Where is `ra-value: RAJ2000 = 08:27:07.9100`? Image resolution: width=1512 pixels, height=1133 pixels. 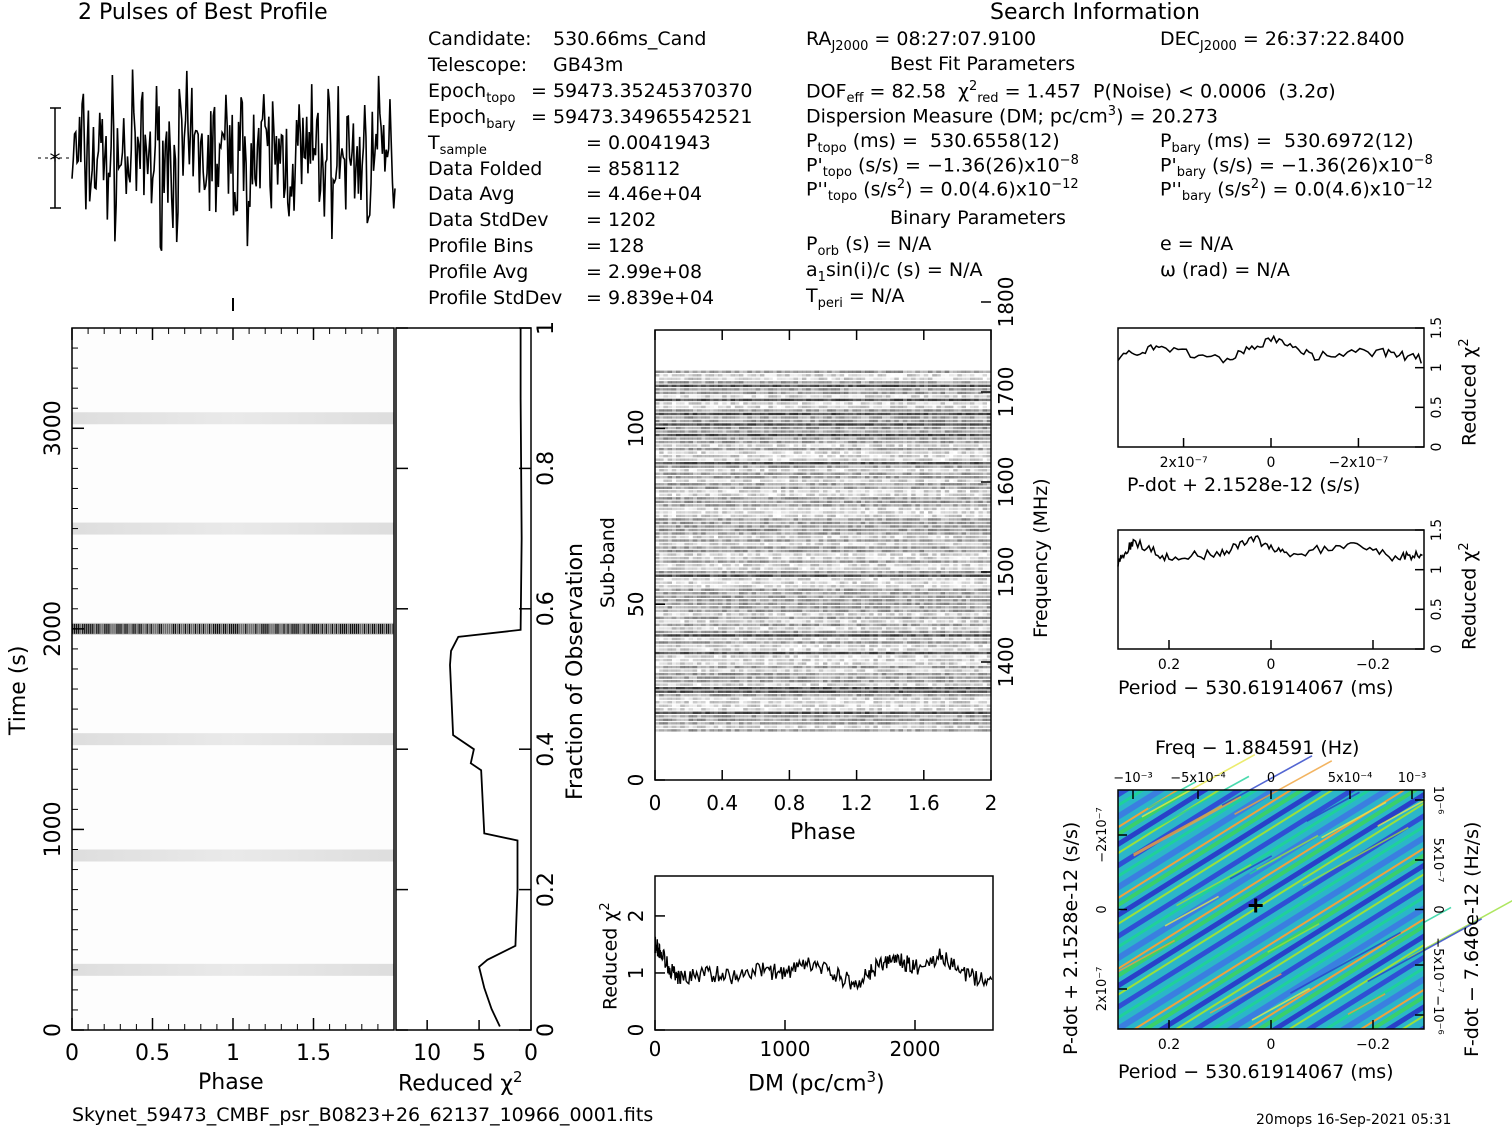 ra-value: RAJ2000 = 08:27:07.9100 is located at coordinates (921, 41).